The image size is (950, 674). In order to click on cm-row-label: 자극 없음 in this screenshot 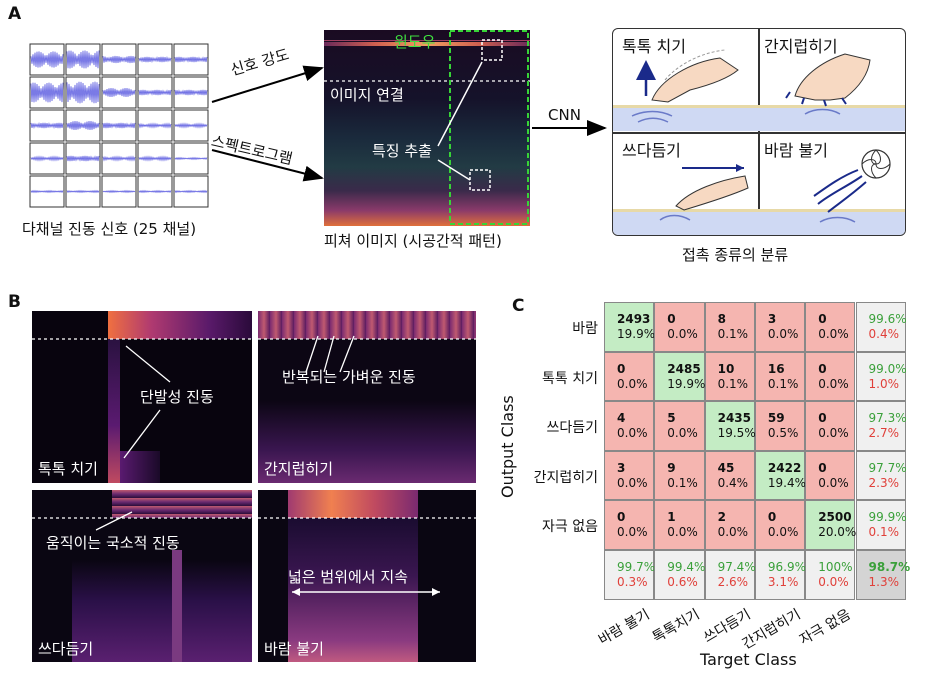, I will do `click(570, 527)`.